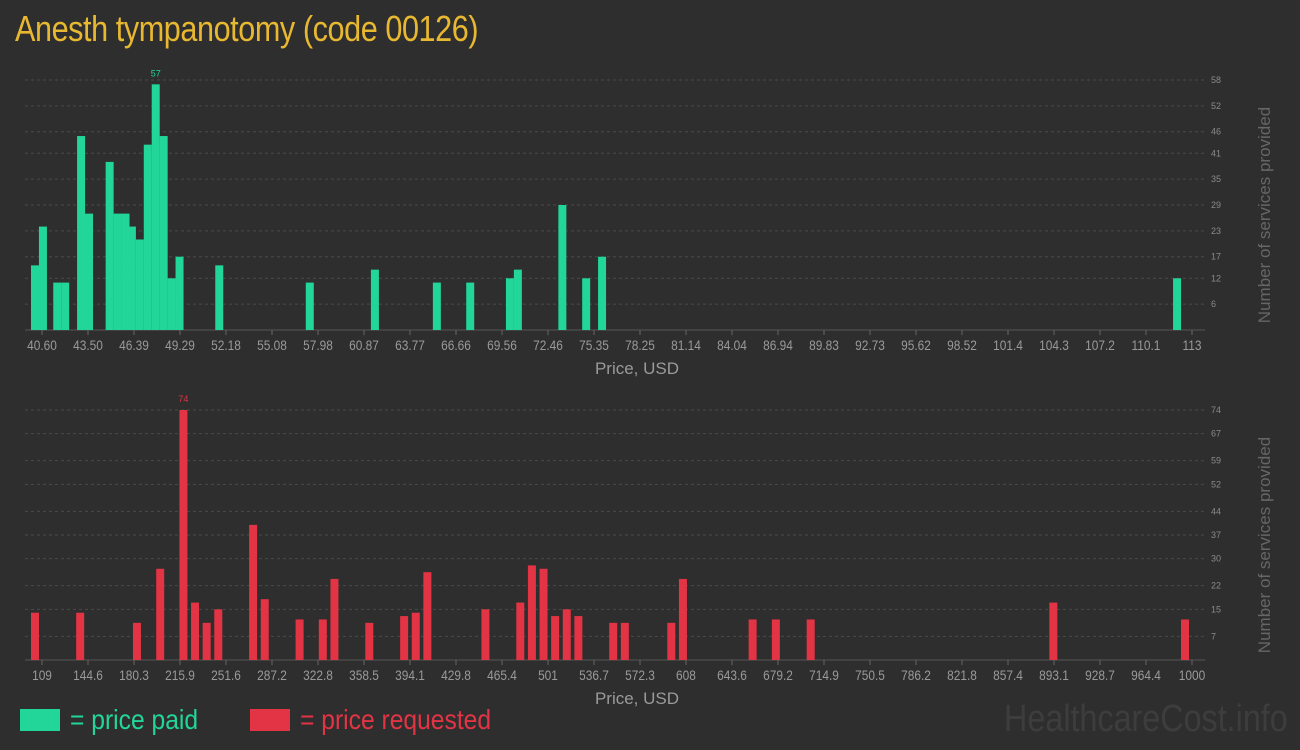 The image size is (1300, 750). Describe the element at coordinates (1216, 535) in the screenshot. I see `requested-ytick-label: 37` at that location.